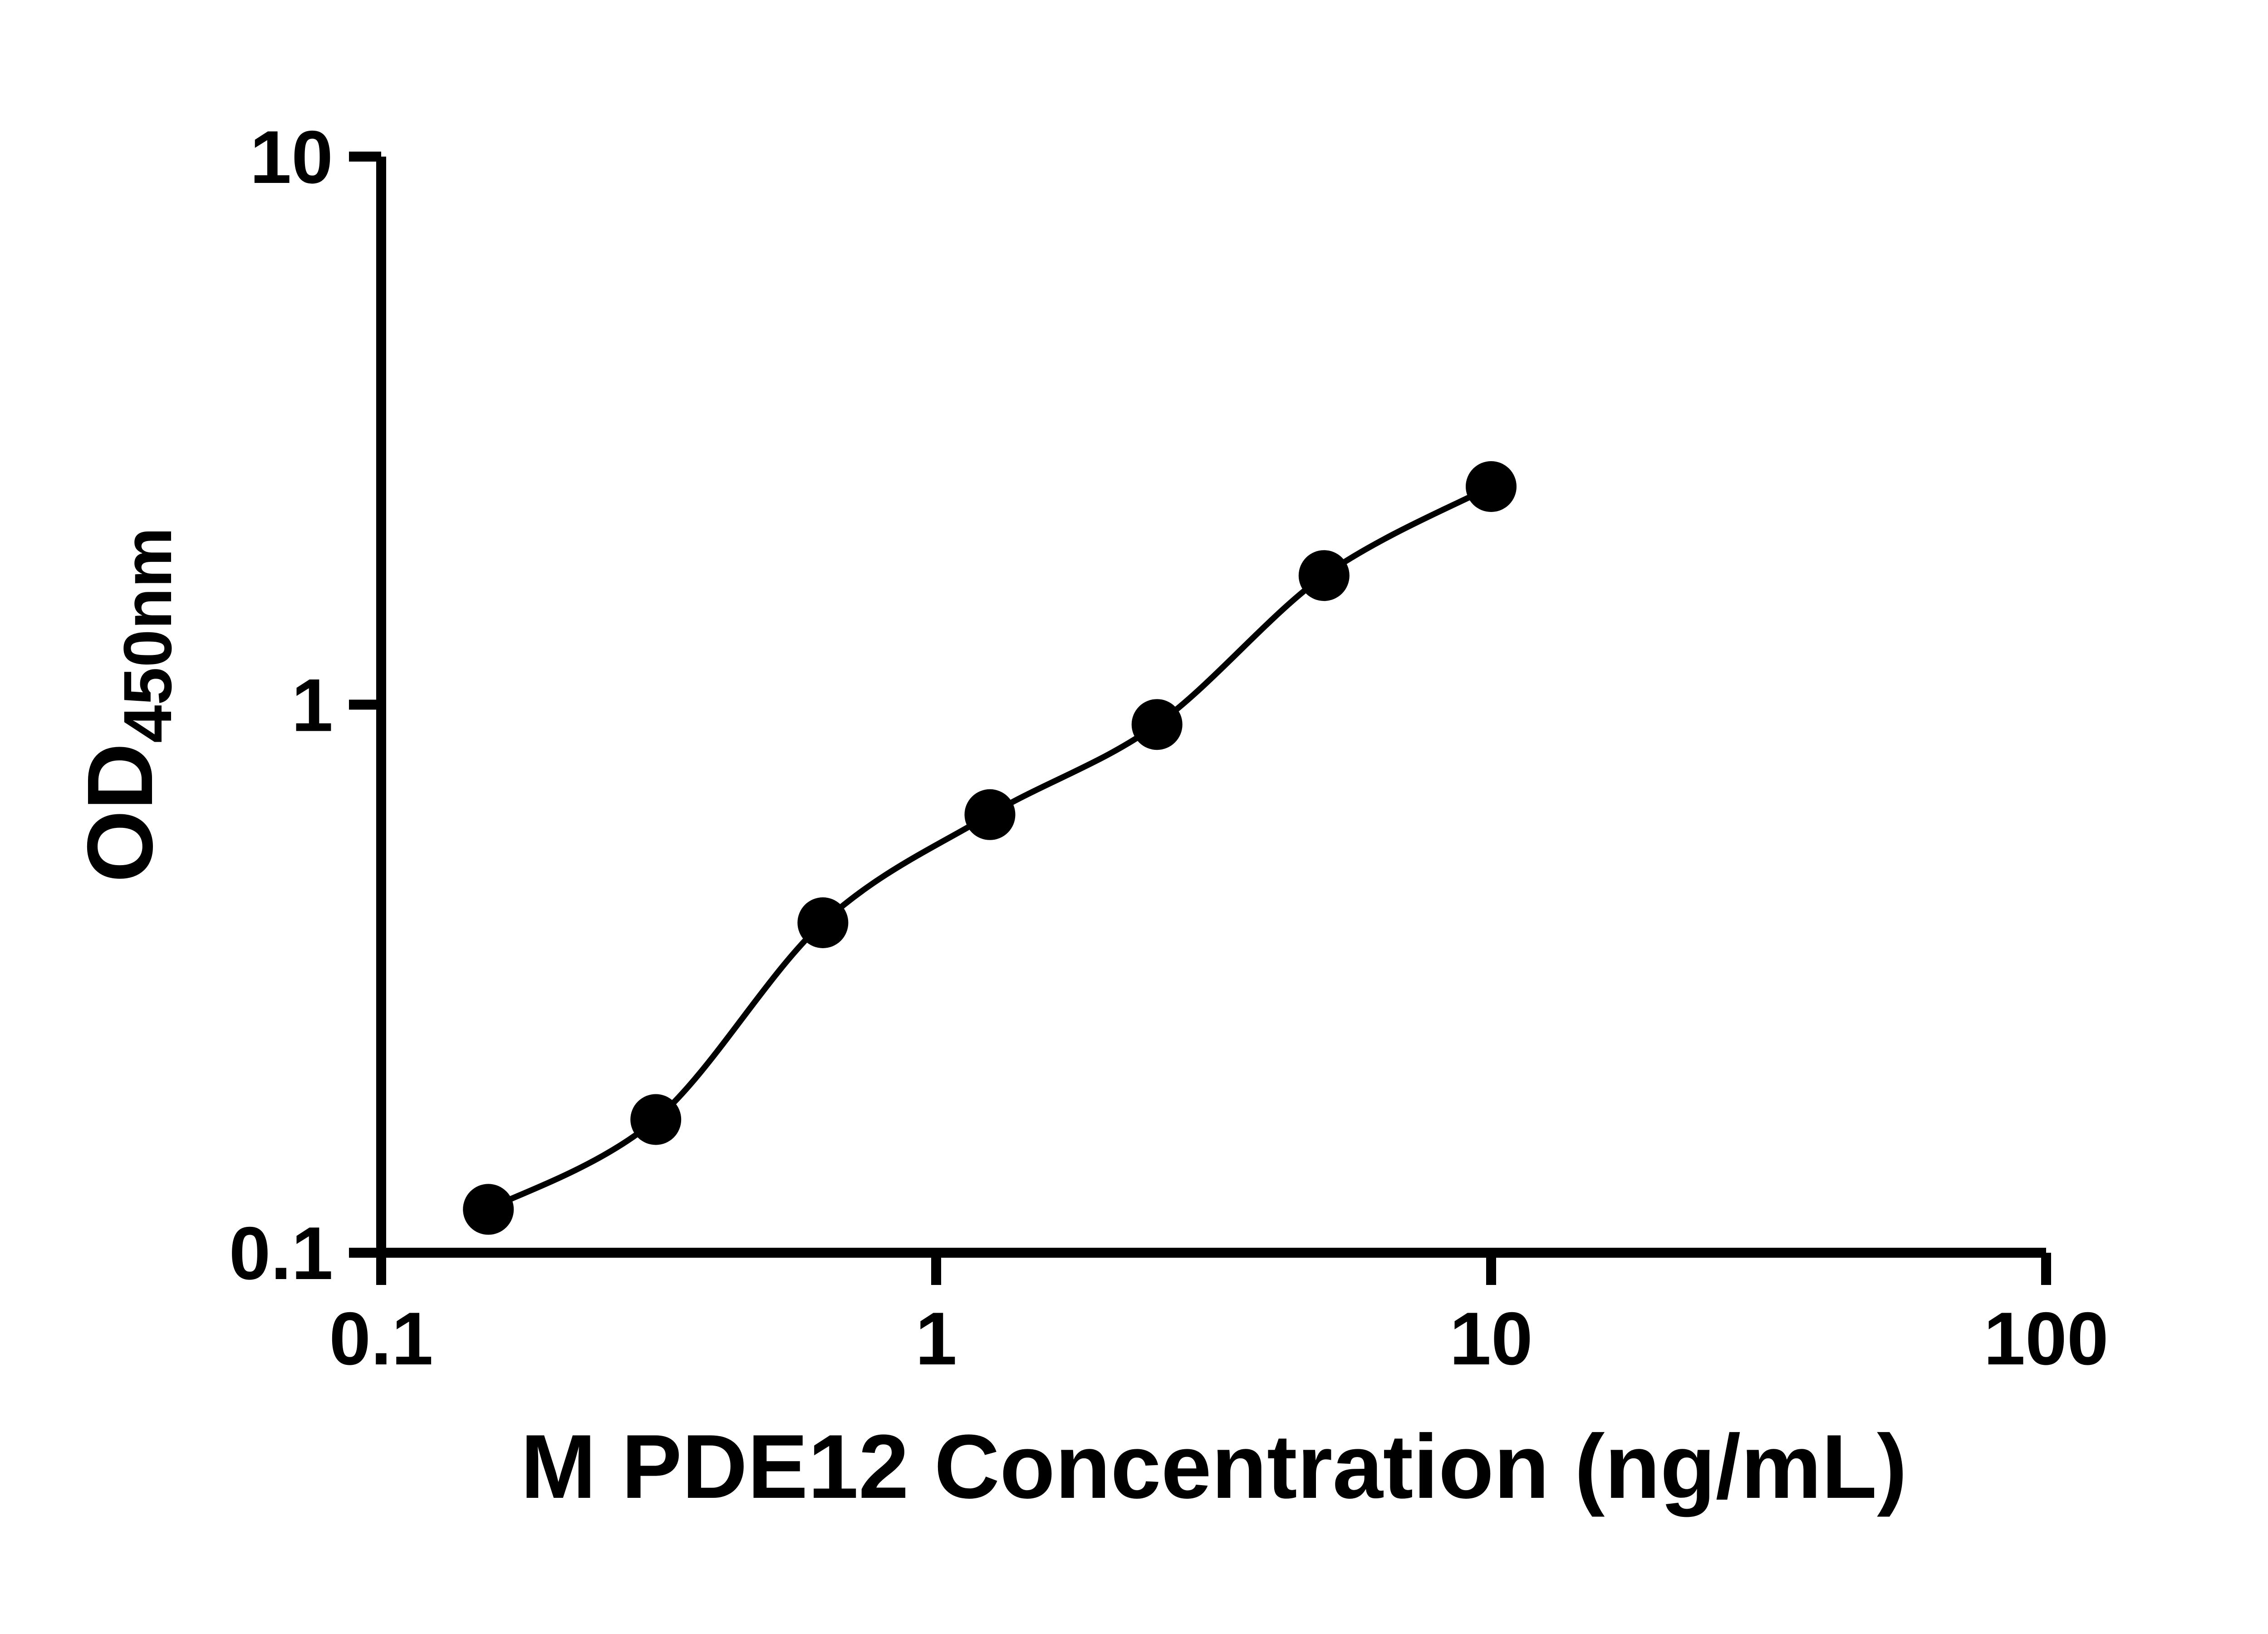 The width and height of the screenshot is (2268, 1634). I want to click on x-tick-label: 0.1, so click(381, 1338).